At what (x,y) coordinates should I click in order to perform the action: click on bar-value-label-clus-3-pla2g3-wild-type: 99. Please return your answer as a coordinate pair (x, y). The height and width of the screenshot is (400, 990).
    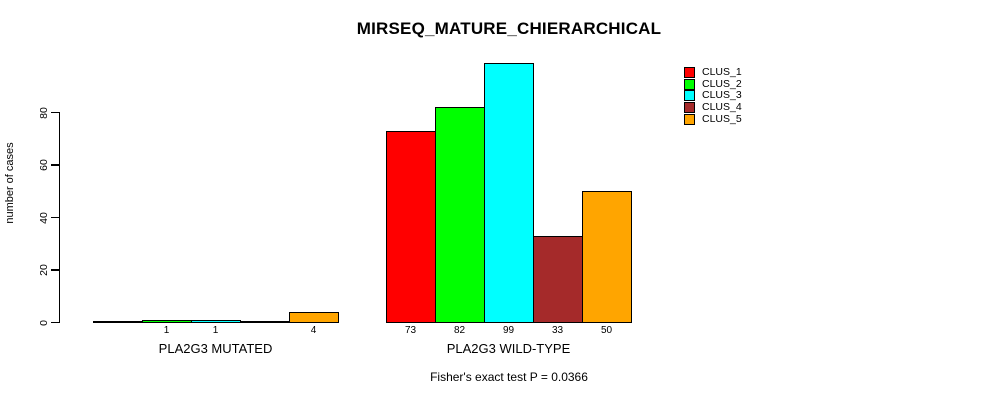
    Looking at the image, I should click on (508, 330).